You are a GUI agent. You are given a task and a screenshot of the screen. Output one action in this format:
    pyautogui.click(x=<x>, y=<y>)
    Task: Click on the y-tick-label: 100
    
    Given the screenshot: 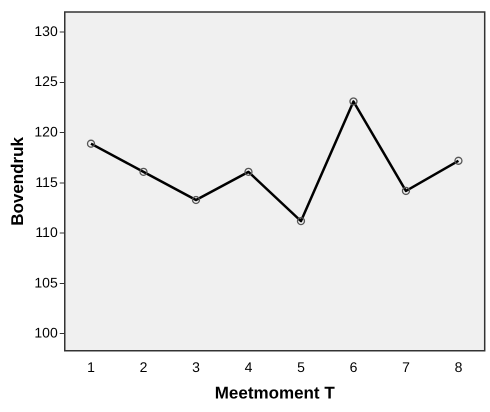 What is the action you would take?
    pyautogui.click(x=46, y=332)
    